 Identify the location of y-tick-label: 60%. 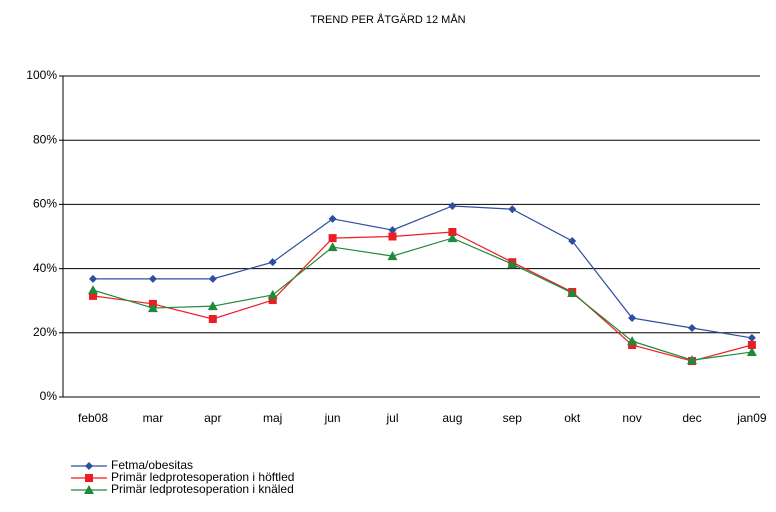
(45, 204).